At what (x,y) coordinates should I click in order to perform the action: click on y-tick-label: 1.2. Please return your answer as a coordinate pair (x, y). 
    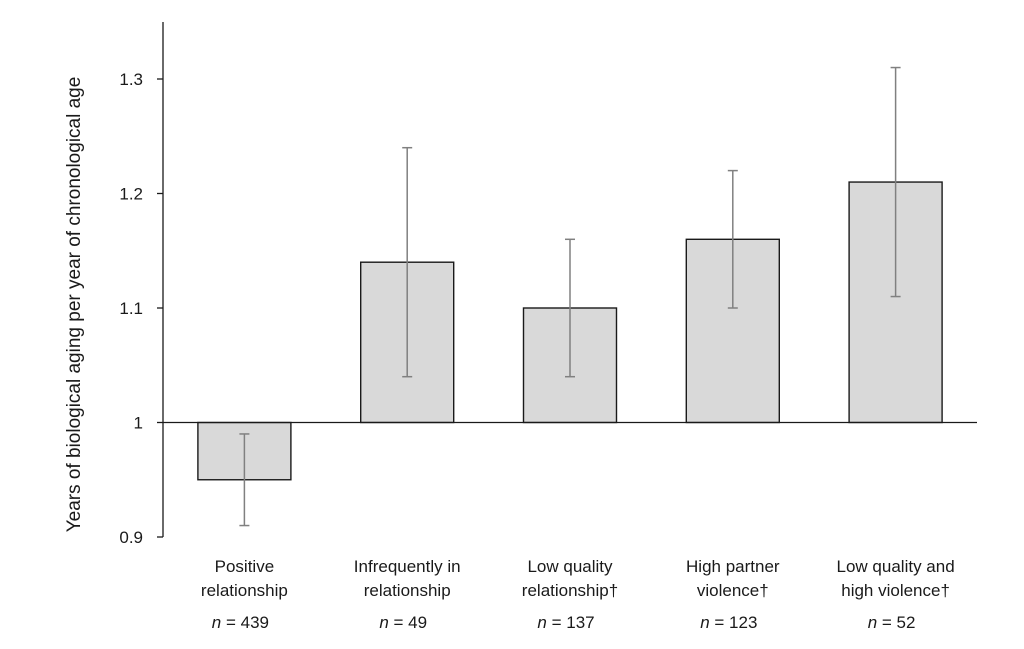
    Looking at the image, I should click on (131, 194).